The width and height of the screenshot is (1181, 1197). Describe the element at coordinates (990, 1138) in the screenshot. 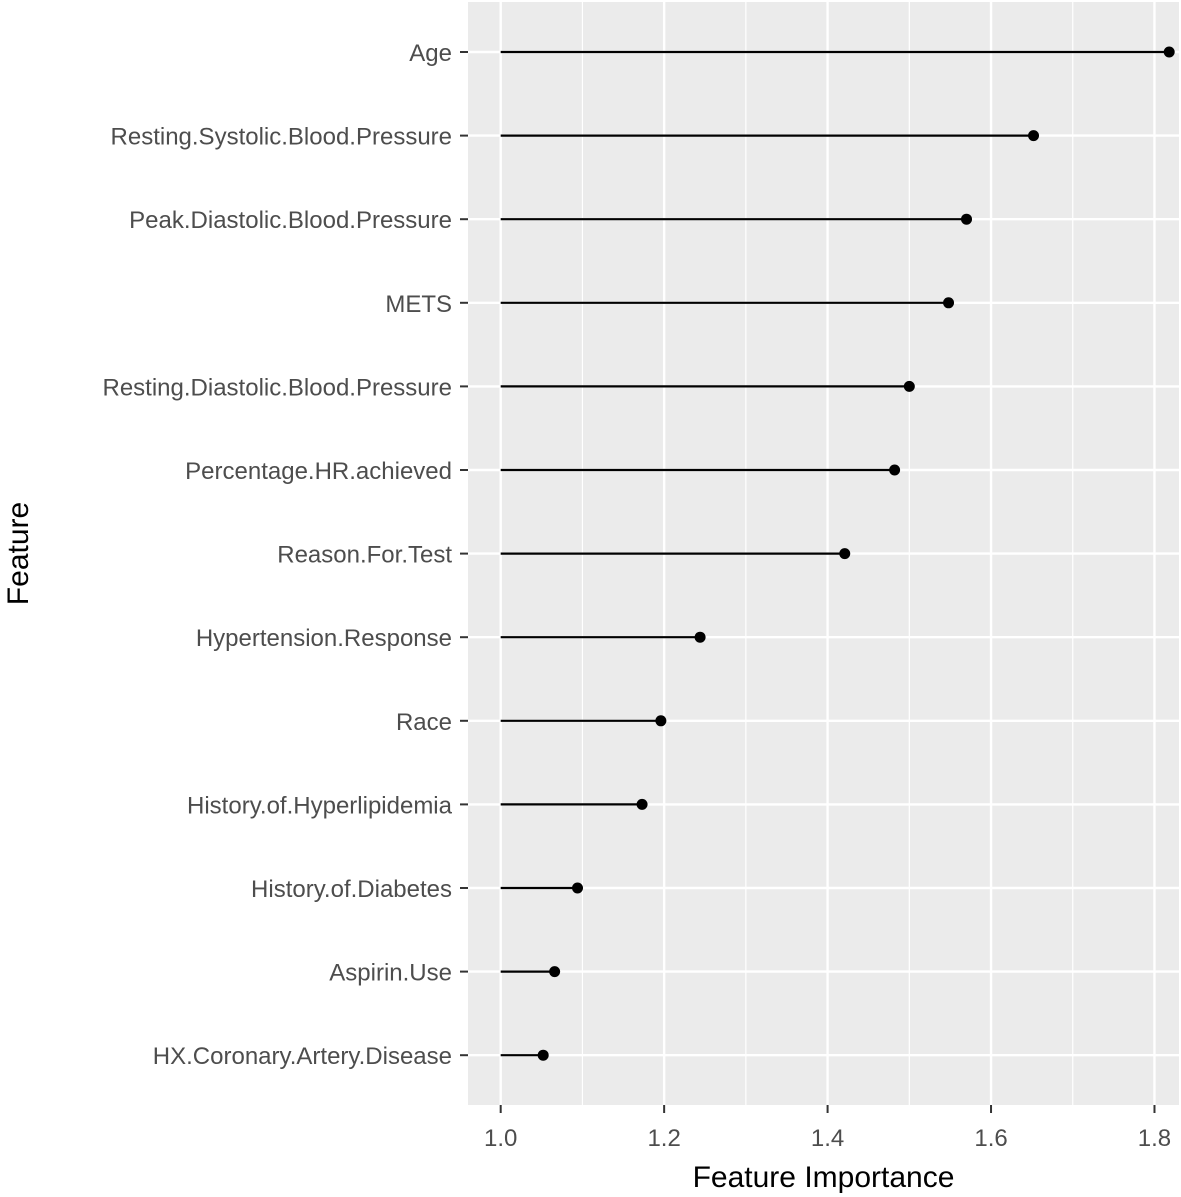

I see `x-tick-label: 1.6` at that location.